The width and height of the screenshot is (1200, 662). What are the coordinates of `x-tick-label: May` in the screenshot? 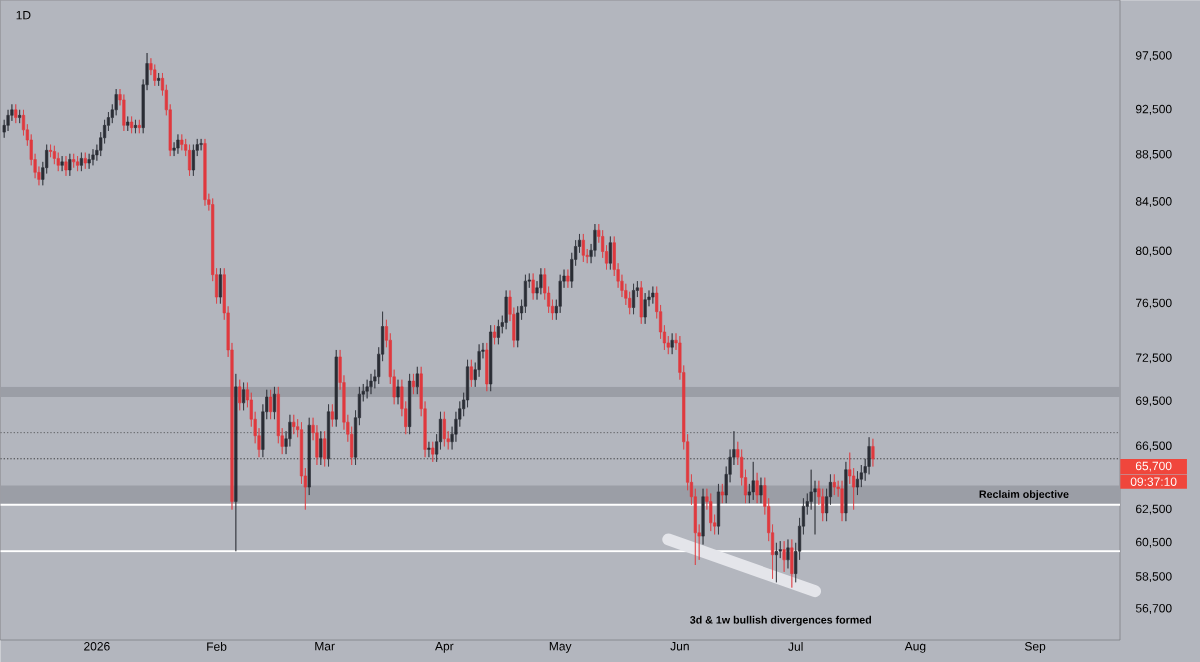 It's located at (560, 647).